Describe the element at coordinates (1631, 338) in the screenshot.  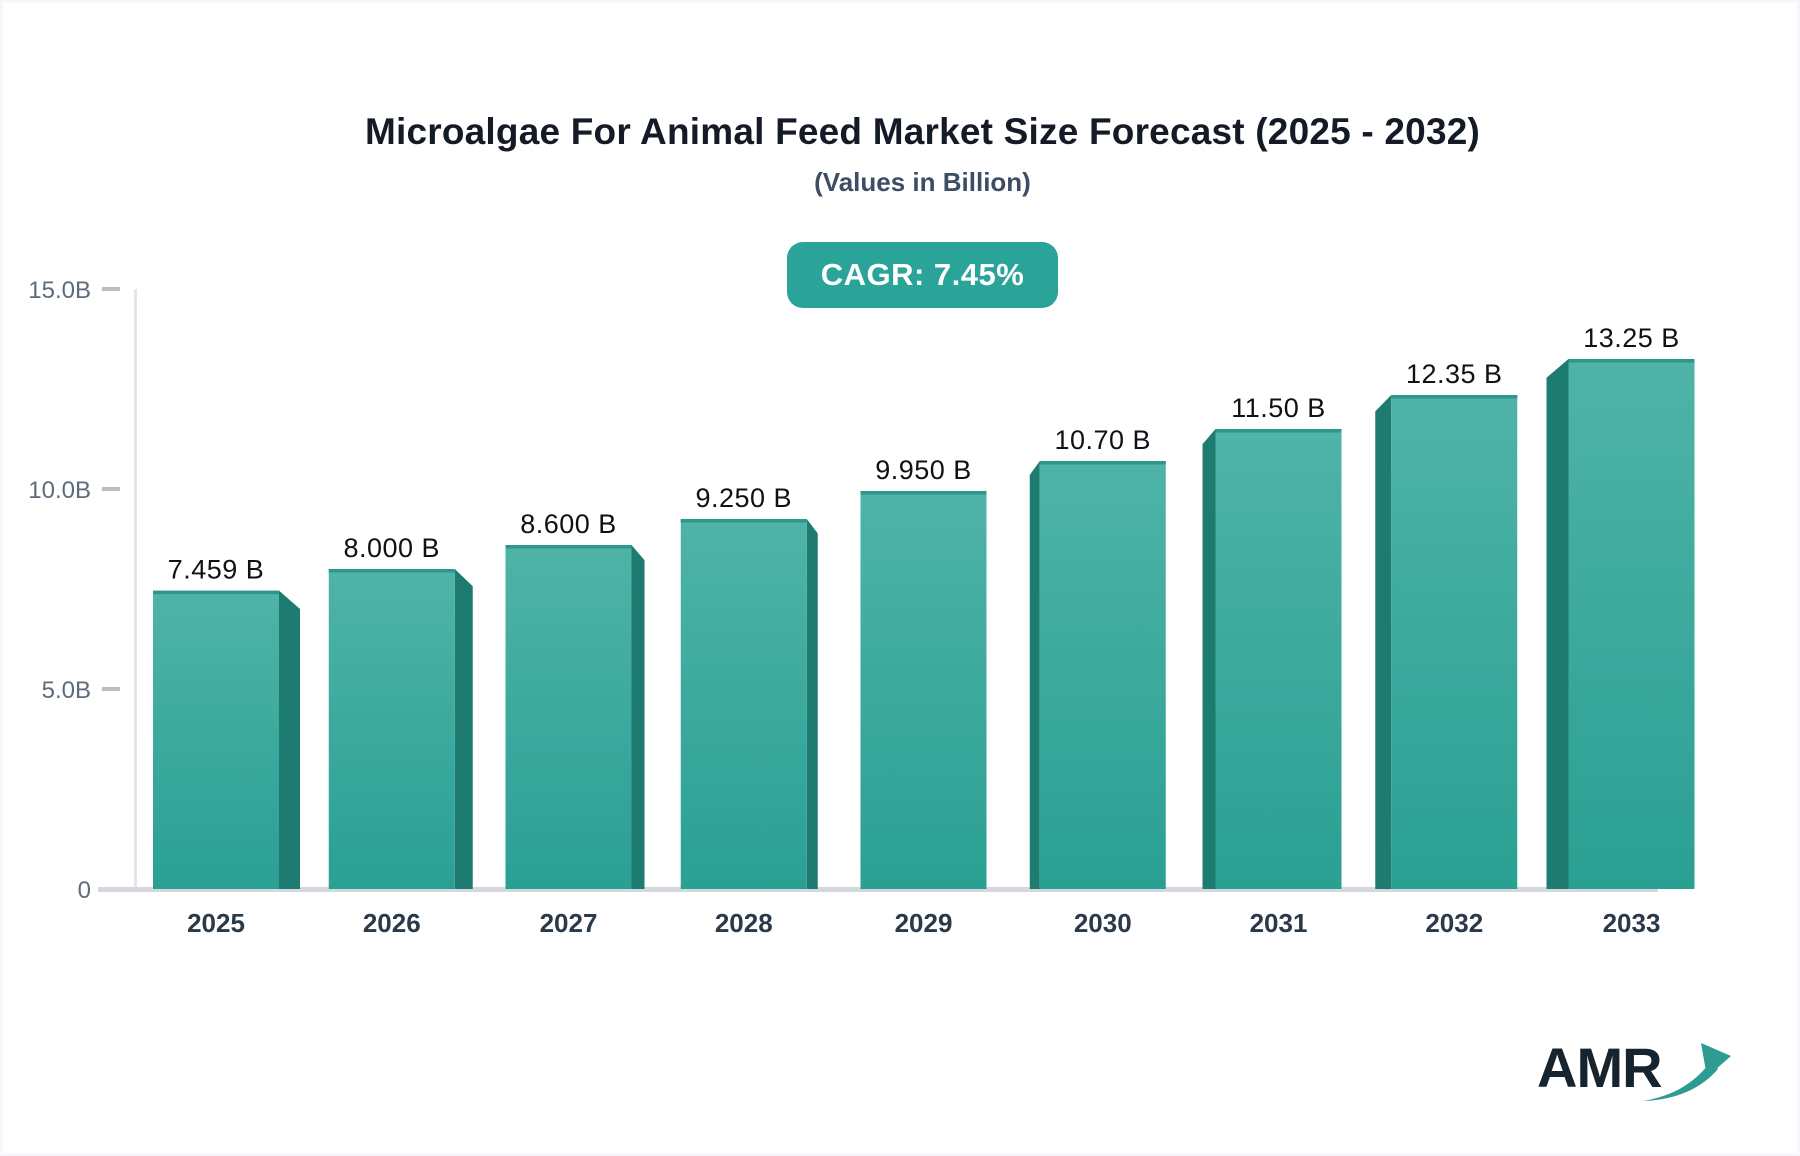
I see `bar-value-label-2033: 13.25 B` at that location.